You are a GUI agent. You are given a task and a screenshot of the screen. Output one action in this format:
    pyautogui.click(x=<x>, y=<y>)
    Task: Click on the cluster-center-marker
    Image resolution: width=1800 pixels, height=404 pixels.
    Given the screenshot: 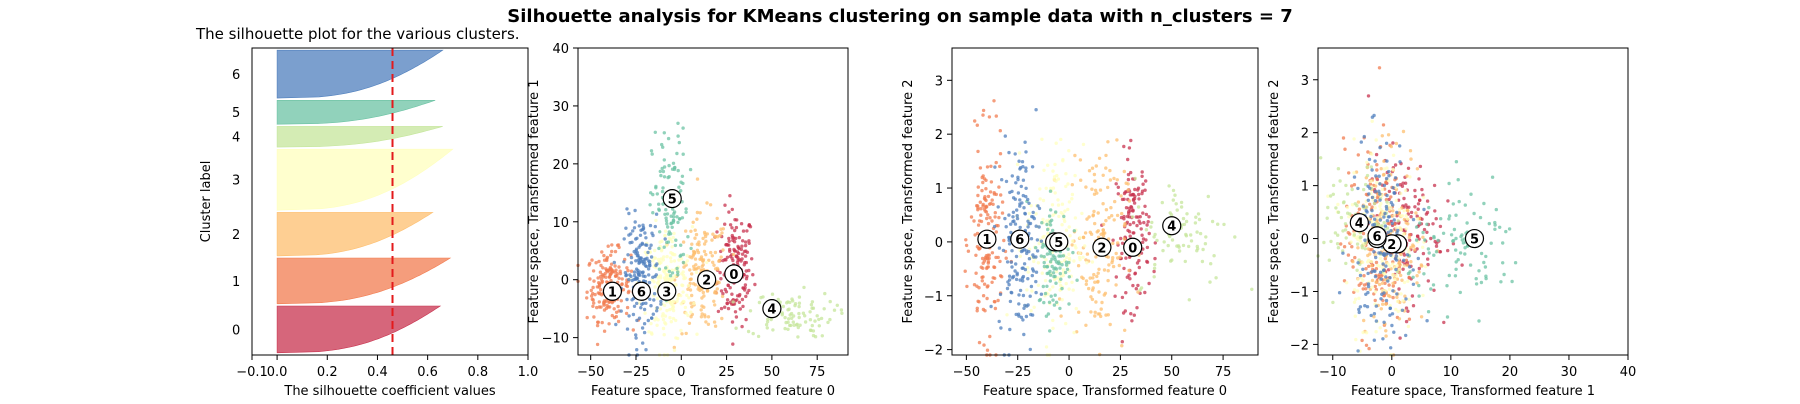 What is the action you would take?
    pyautogui.click(x=734, y=274)
    